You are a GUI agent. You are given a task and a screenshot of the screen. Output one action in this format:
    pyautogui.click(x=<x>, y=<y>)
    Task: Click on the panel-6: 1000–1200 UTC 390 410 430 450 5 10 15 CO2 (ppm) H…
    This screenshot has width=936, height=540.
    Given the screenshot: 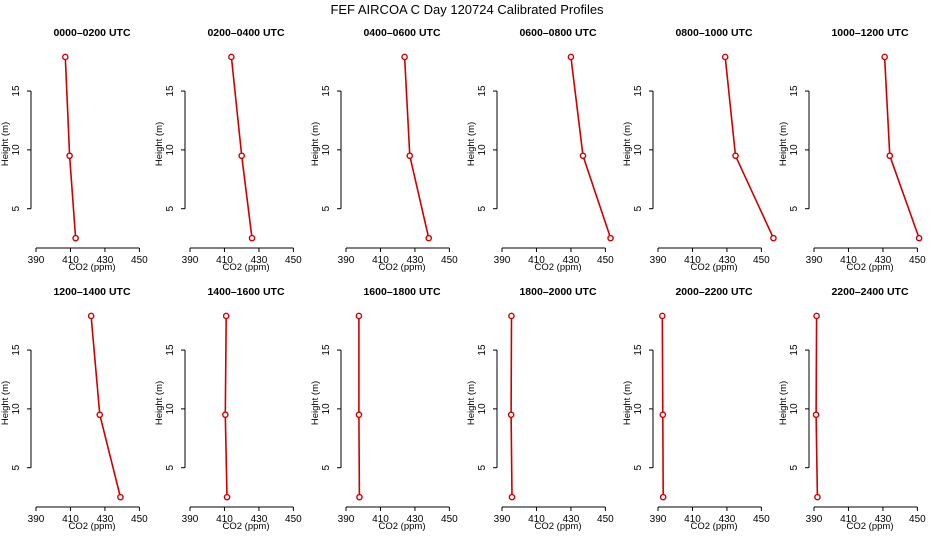 What is the action you would take?
    pyautogui.click(x=852, y=150)
    